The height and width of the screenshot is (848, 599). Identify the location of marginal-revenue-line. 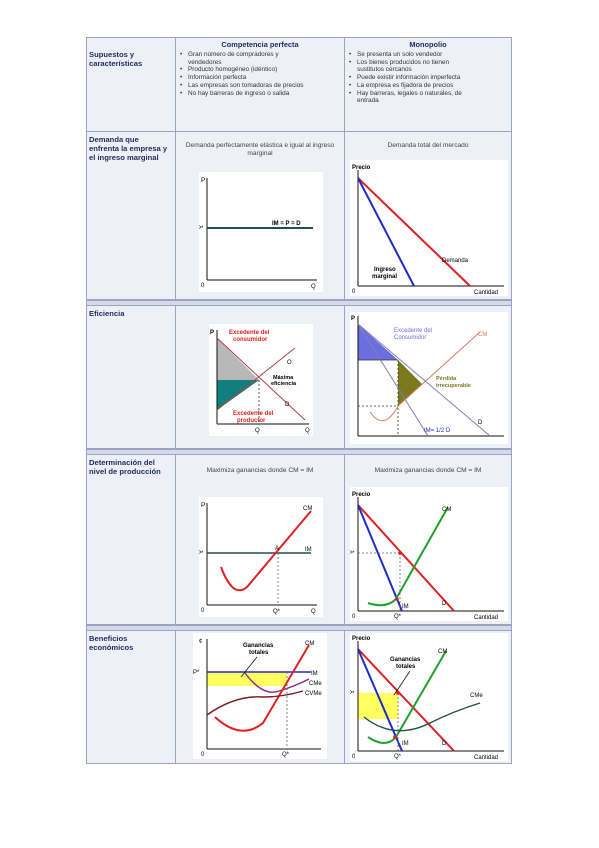
(393, 380).